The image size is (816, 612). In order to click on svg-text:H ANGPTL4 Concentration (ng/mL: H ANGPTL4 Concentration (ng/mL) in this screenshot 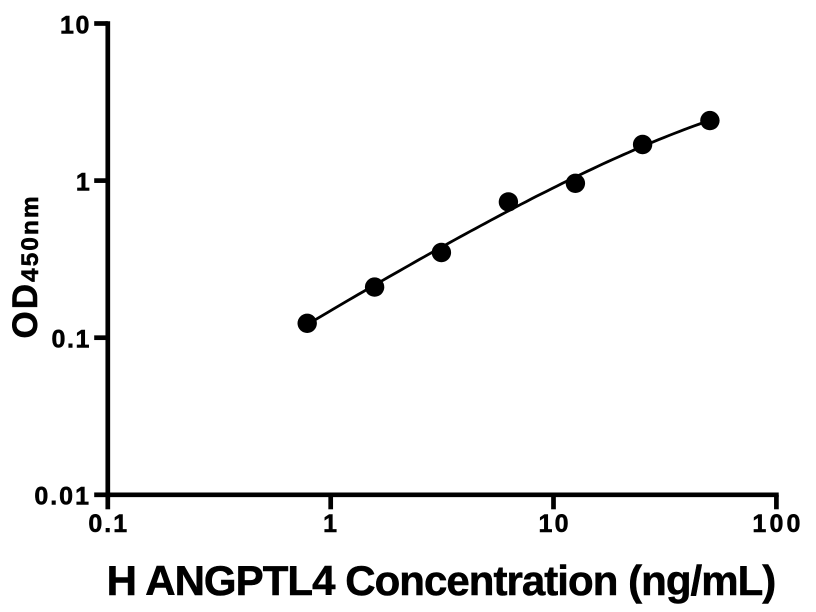, I will do `click(441, 580)`.